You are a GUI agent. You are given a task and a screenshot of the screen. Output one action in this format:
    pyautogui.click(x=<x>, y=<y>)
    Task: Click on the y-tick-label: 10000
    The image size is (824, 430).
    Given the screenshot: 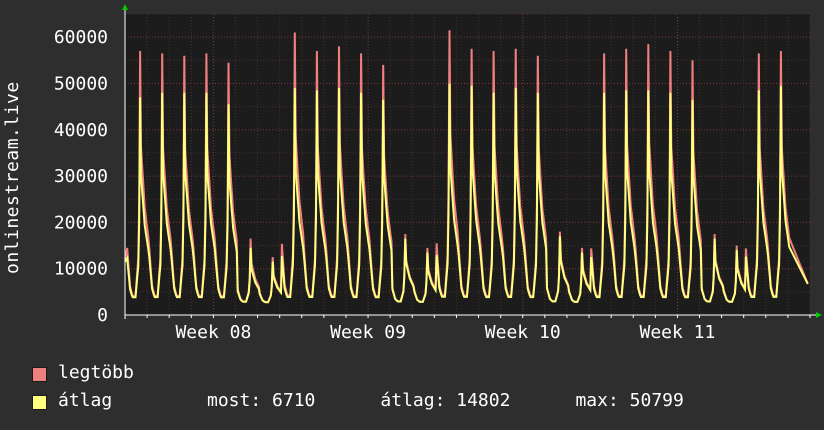 What is the action you would take?
    pyautogui.click(x=81, y=269)
    